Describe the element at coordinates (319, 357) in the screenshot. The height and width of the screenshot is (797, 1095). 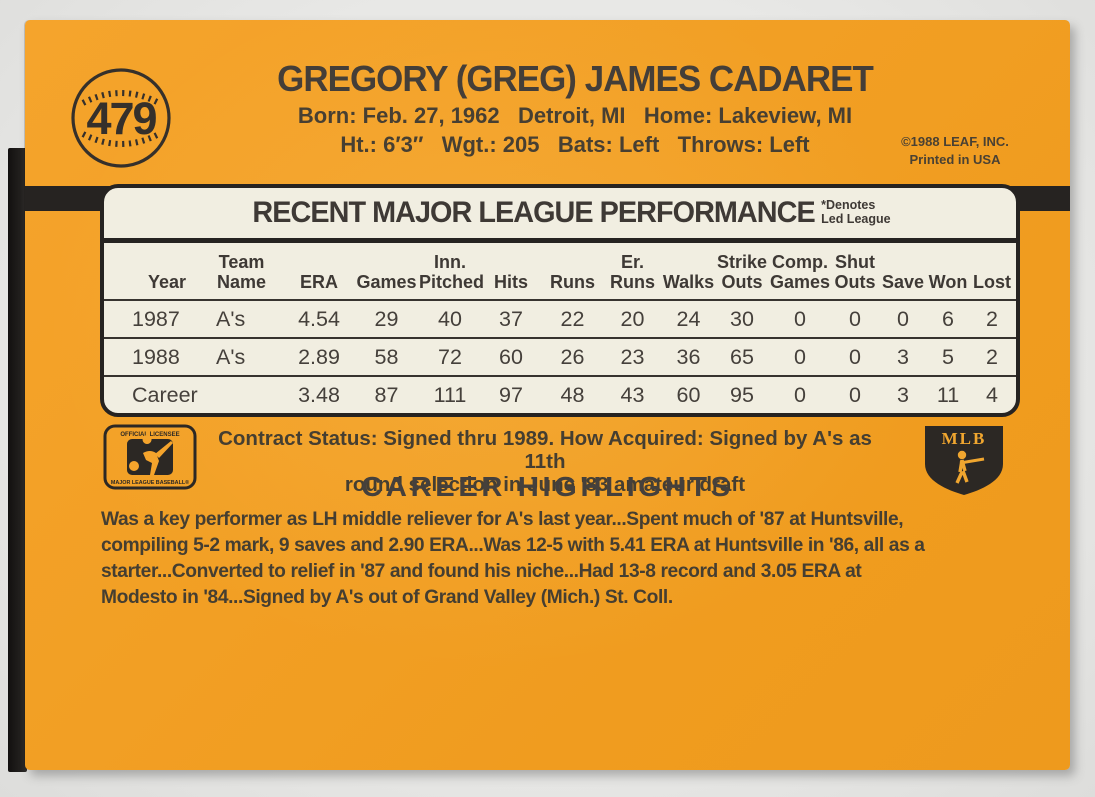
I see `stat-cell: 2.89` at that location.